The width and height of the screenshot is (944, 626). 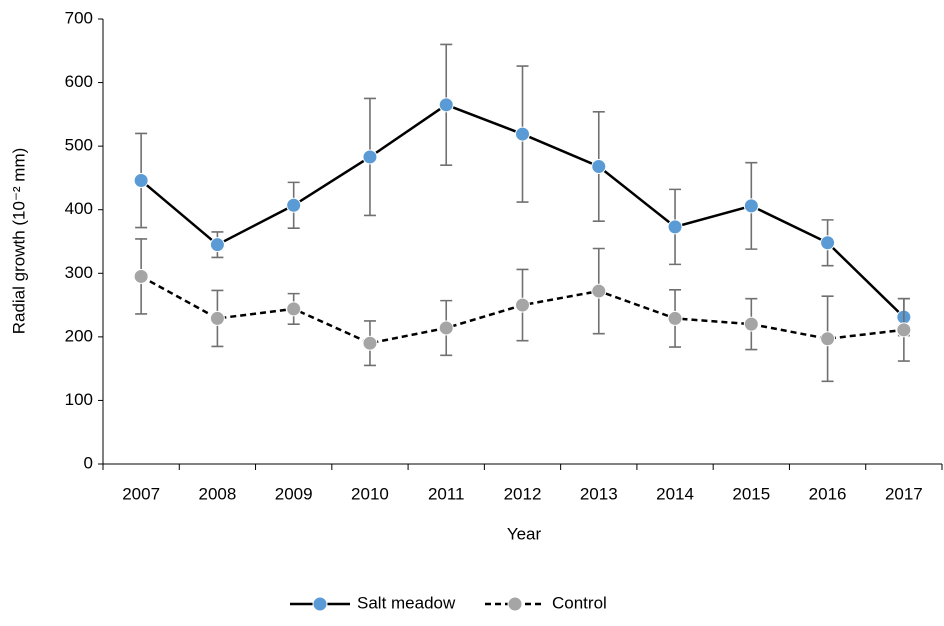 I want to click on y-tick-label: 400, so click(x=79, y=208).